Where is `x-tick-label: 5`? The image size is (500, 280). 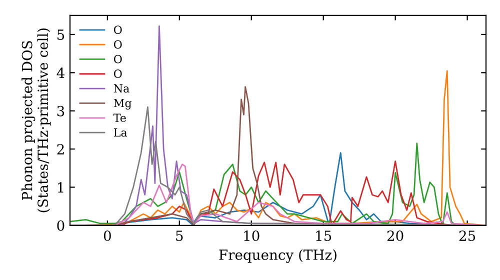
x-tick-label: 5 is located at coordinates (179, 236).